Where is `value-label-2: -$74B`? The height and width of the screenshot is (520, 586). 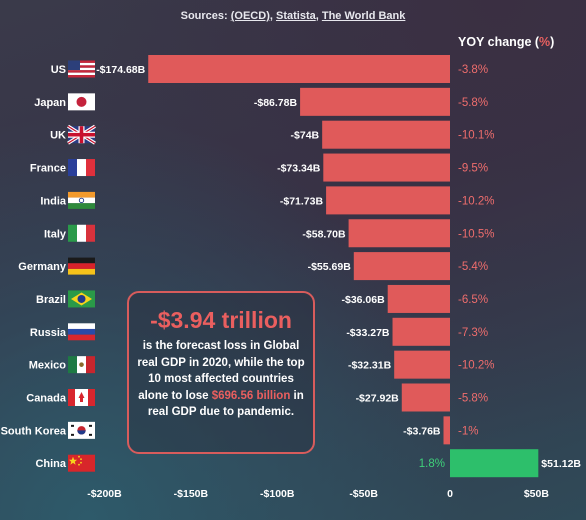
value-label-2: -$74B is located at coordinates (305, 136).